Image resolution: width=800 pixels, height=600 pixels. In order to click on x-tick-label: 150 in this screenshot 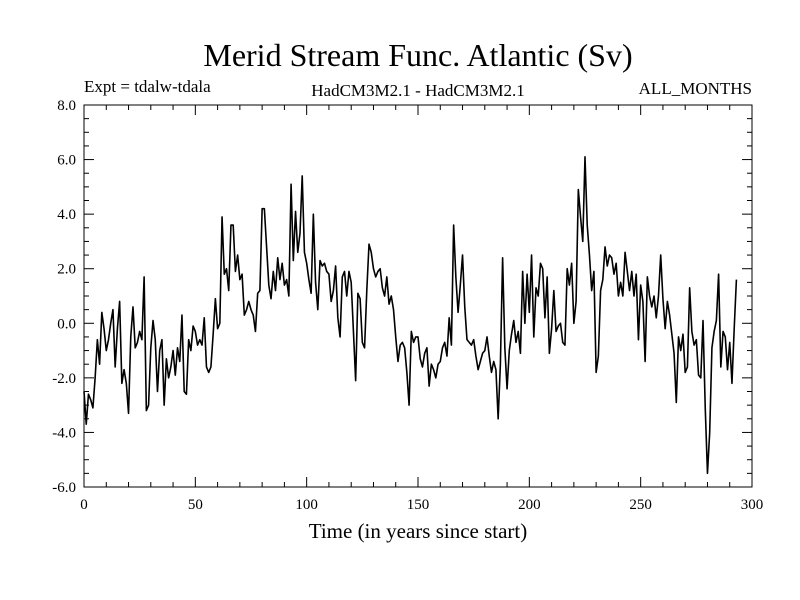, I will do `click(418, 505)`.